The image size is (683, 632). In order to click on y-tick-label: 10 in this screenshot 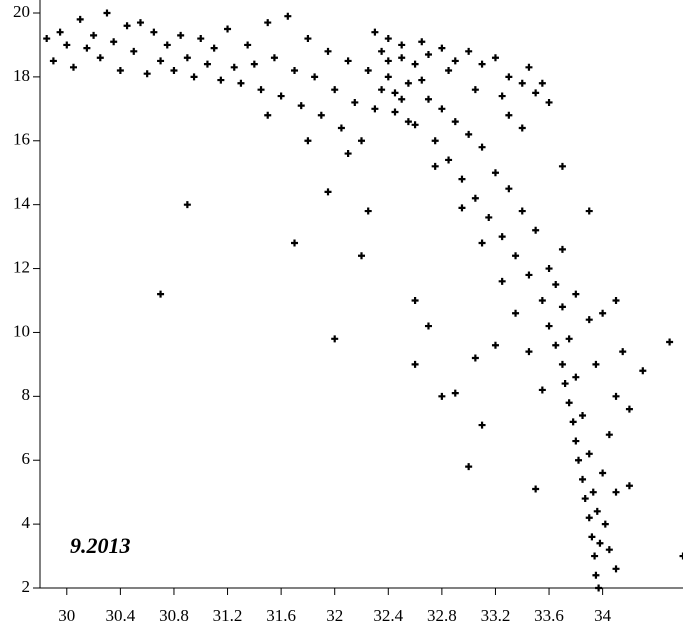, I will do `click(21, 330)`.